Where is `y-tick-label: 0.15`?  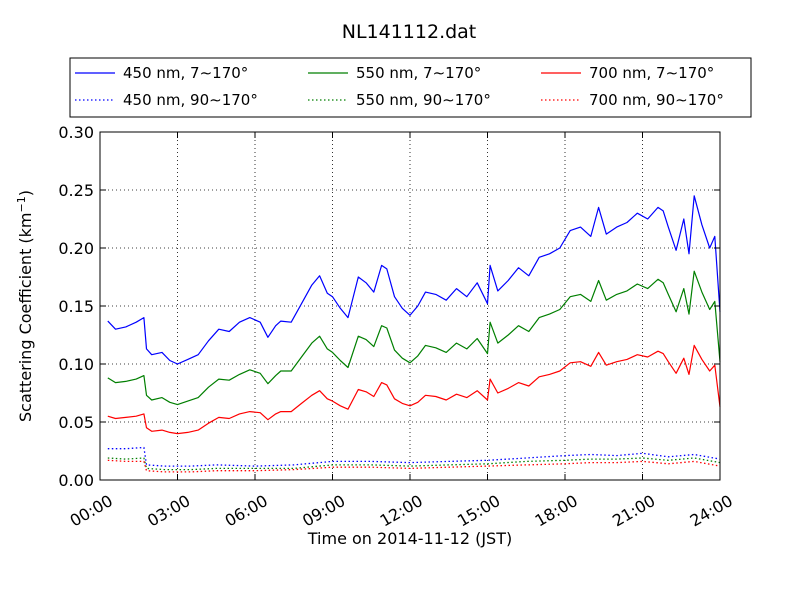 y-tick-label: 0.15 is located at coordinates (76, 306).